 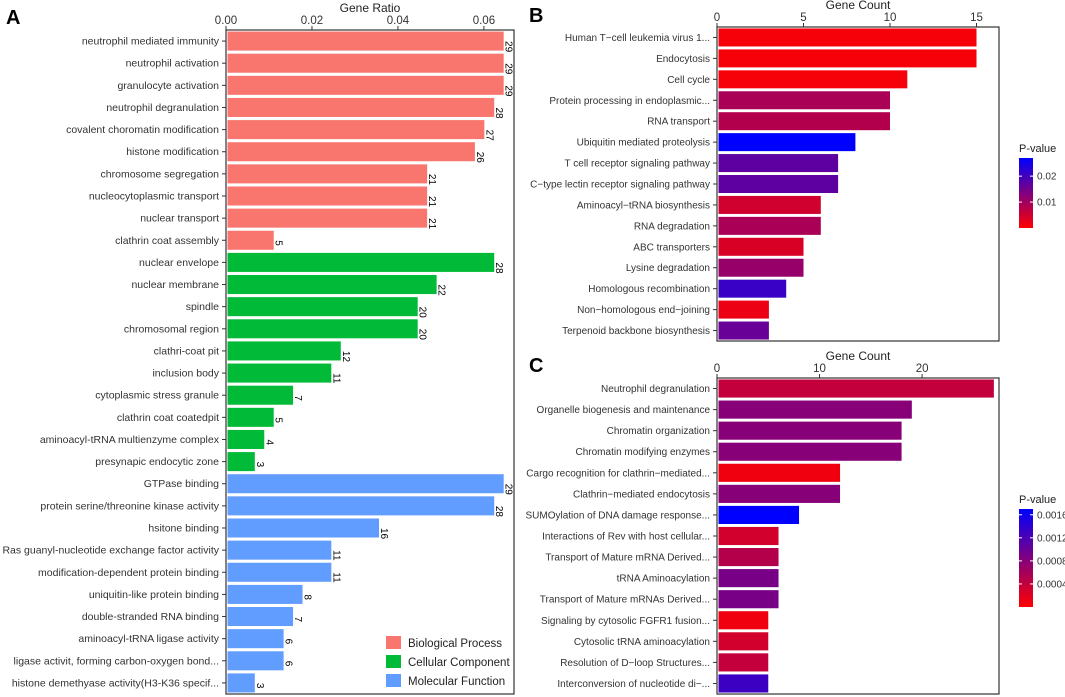 I want to click on panel-letter: A, so click(x=13, y=18).